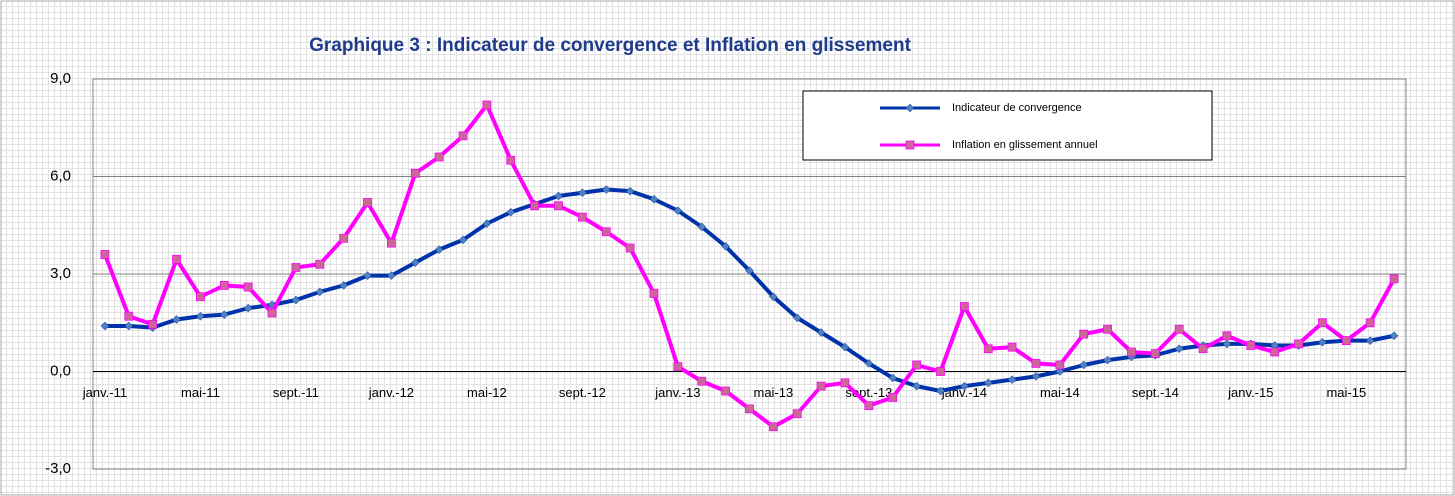  What do you see at coordinates (60, 370) in the screenshot?
I see `y-tick-label: 0,0` at bounding box center [60, 370].